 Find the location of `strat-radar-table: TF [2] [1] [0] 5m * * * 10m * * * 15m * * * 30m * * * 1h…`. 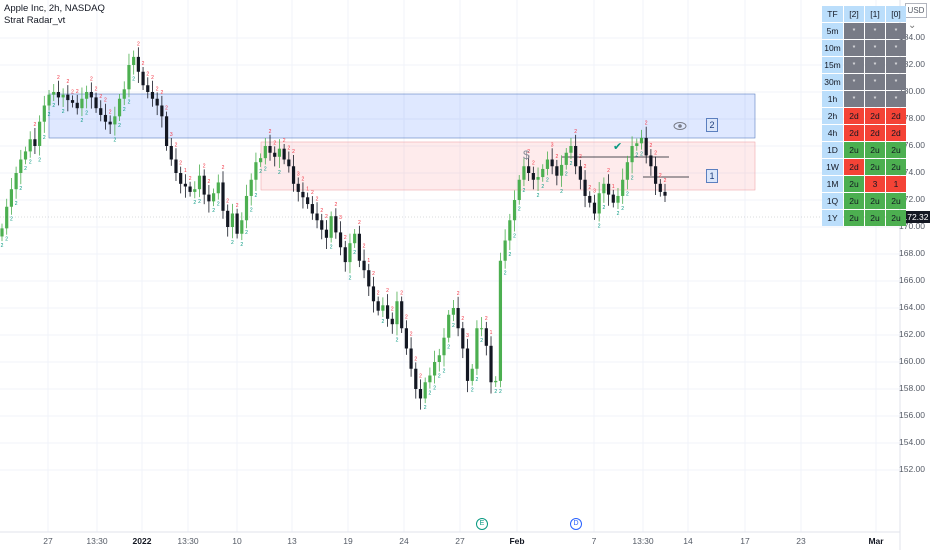

strat-radar-table: TF [2] [1] [0] 5m * * * 10m * * * 15m * * * 30m * * * 1h… is located at coordinates (864, 116).